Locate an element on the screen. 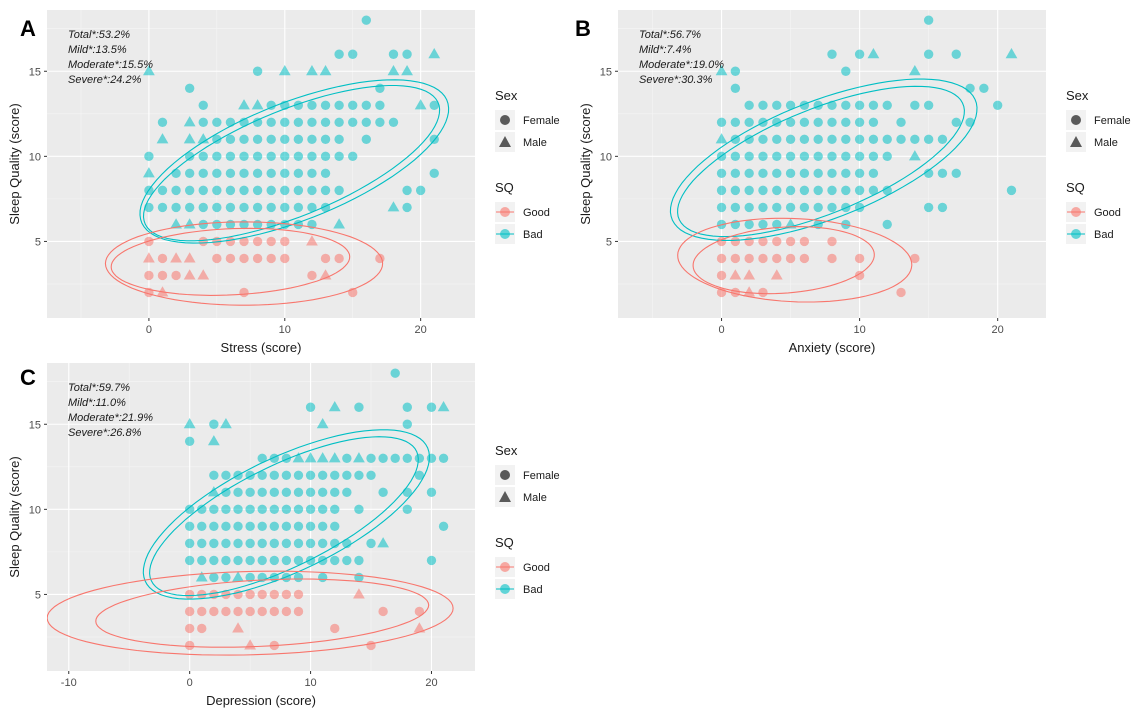  legend-title-sex: Sex is located at coordinates (1077, 95).